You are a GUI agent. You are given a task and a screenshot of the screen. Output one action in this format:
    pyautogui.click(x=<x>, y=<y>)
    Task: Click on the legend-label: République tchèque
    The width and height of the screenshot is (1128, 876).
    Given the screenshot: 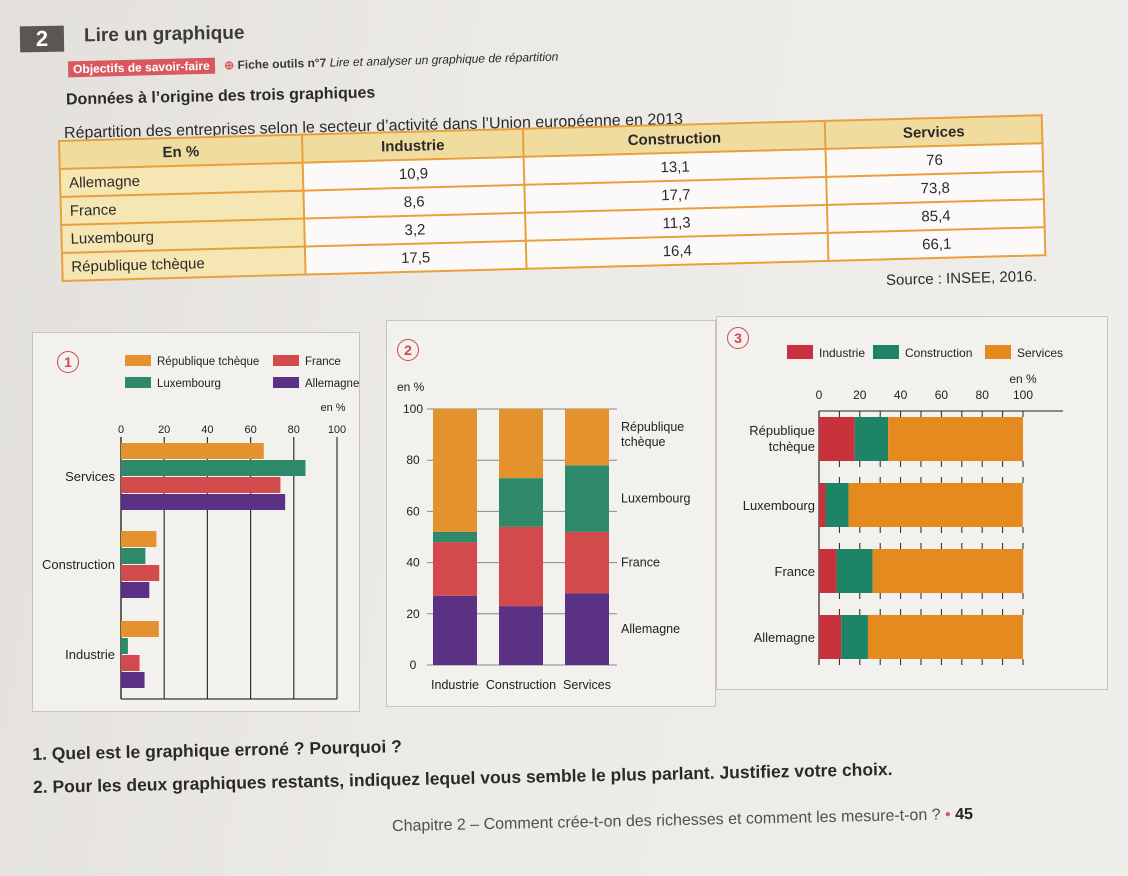 What is the action you would take?
    pyautogui.click(x=208, y=362)
    